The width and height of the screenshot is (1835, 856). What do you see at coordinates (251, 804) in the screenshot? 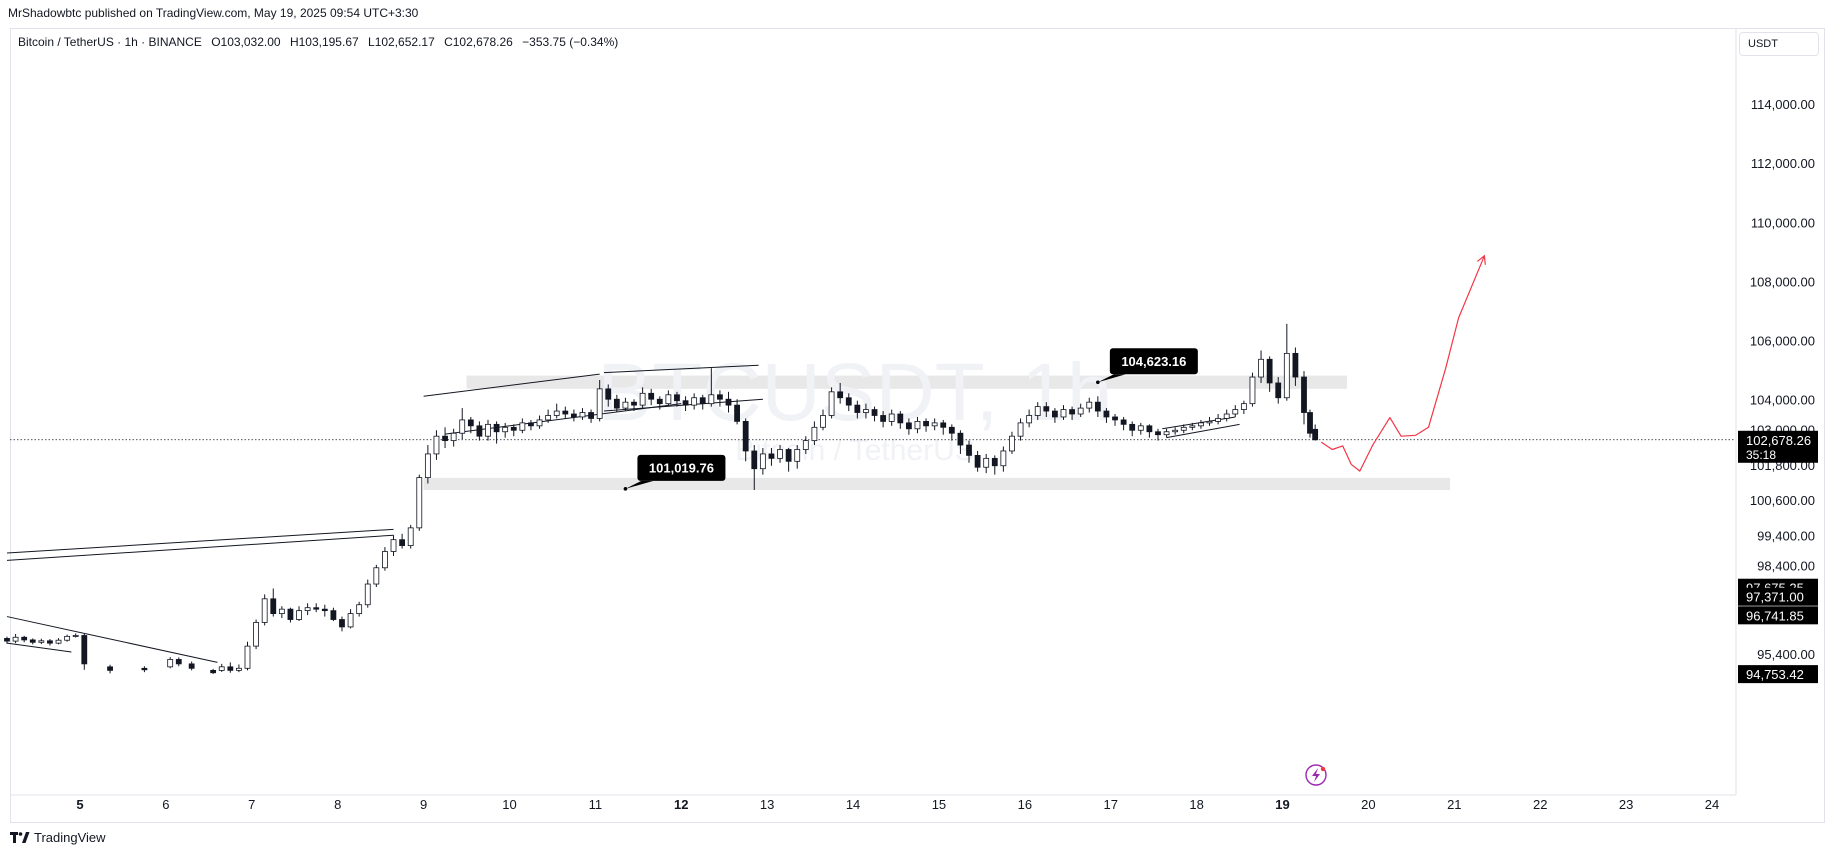
I see `time-tick-label: 7` at bounding box center [251, 804].